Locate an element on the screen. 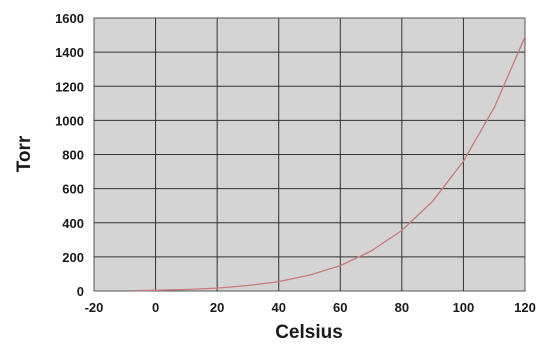 The image size is (539, 345). y-tick-label: 200 is located at coordinates (73, 257).